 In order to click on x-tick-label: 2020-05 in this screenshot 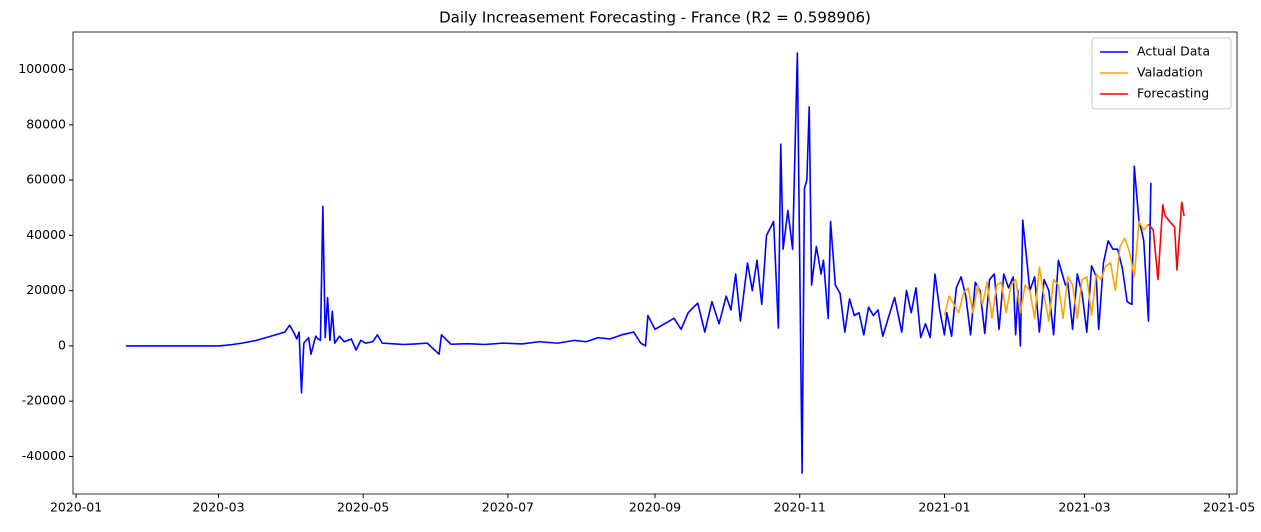, I will do `click(363, 507)`.